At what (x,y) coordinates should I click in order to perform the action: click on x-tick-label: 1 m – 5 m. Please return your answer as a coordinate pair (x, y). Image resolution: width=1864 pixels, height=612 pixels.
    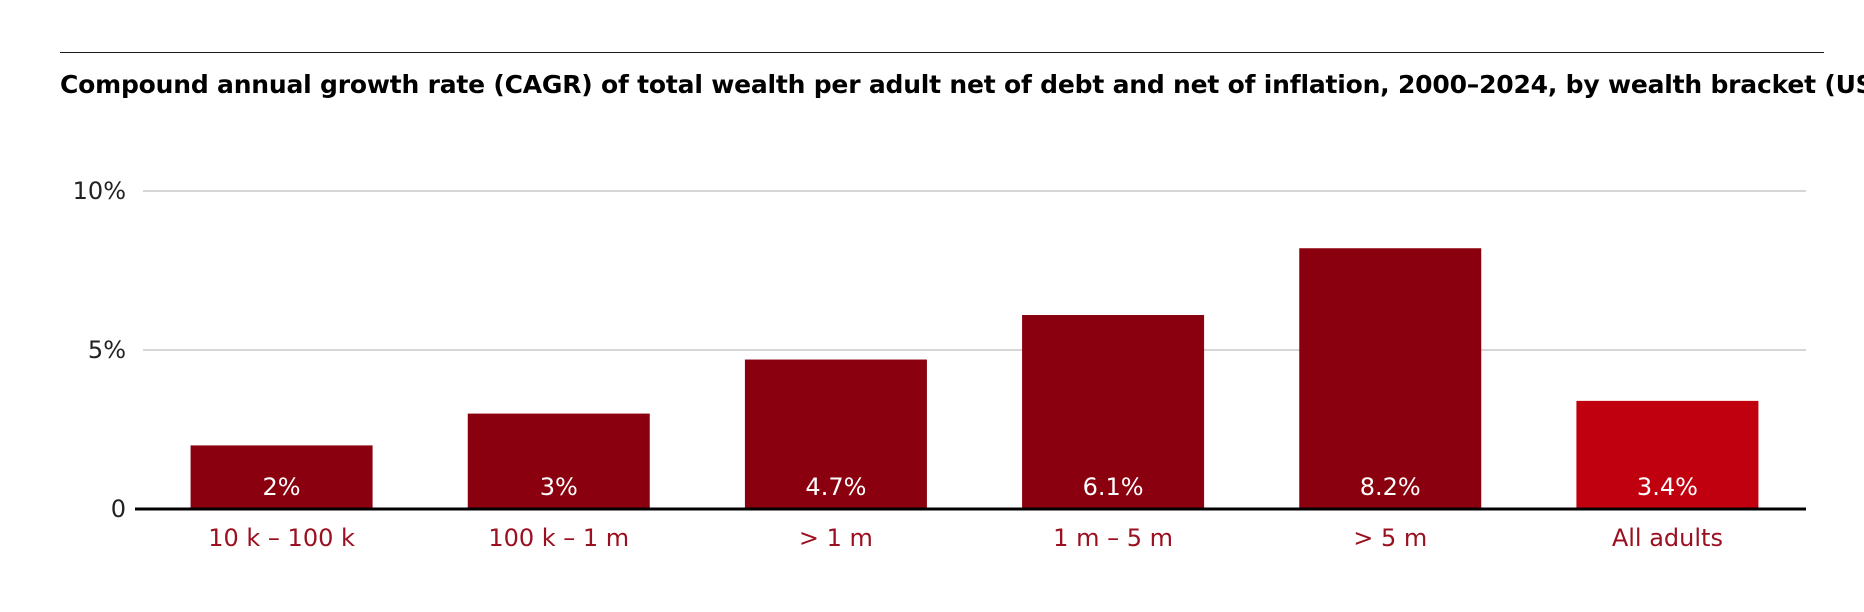
    Looking at the image, I should click on (1113, 538).